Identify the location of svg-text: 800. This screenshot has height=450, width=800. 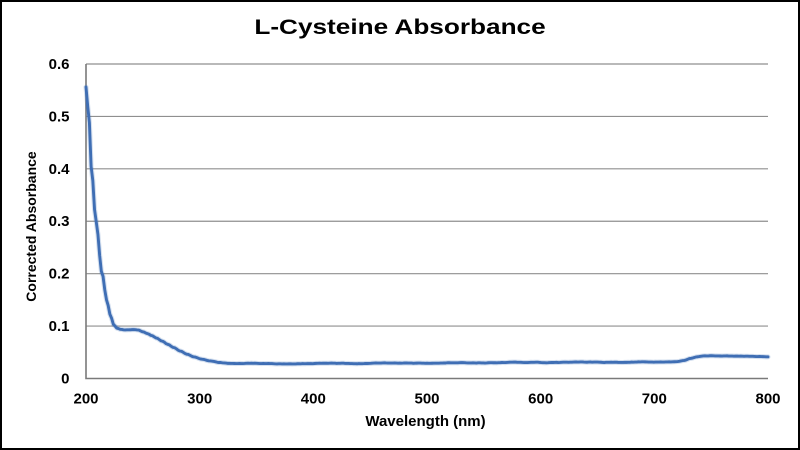
(767, 399).